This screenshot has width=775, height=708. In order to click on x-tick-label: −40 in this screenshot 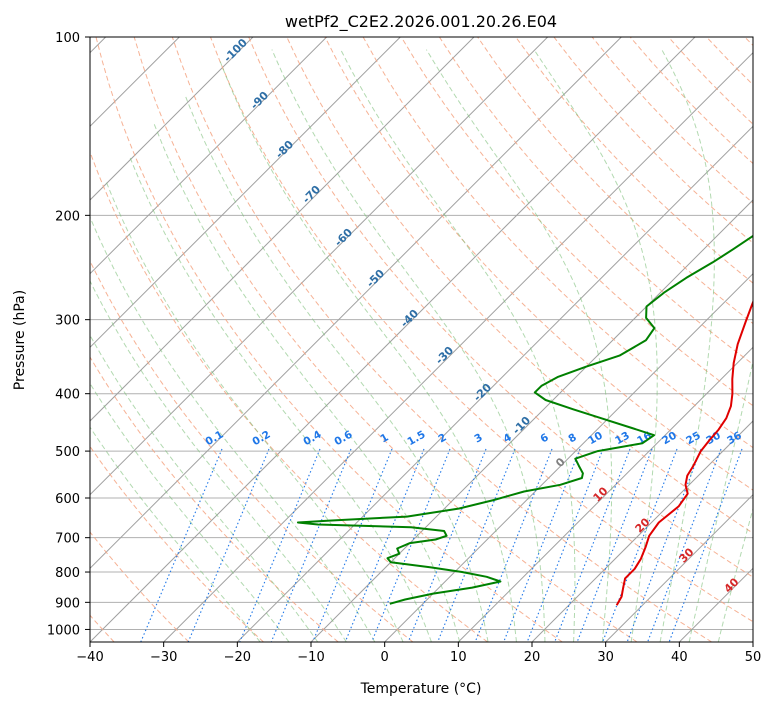, I will do `click(89, 657)`.